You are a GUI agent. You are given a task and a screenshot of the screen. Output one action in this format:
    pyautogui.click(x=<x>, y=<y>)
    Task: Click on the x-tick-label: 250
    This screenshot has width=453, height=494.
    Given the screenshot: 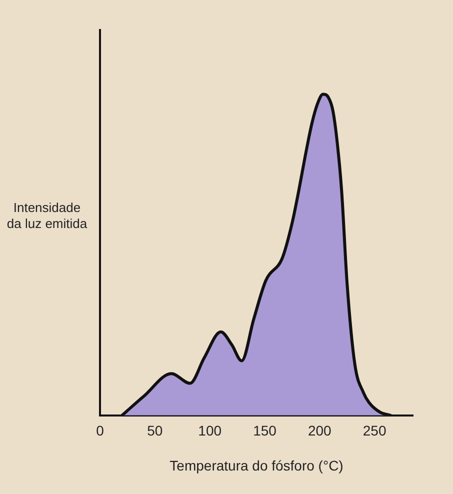 What is the action you would take?
    pyautogui.click(x=374, y=430)
    